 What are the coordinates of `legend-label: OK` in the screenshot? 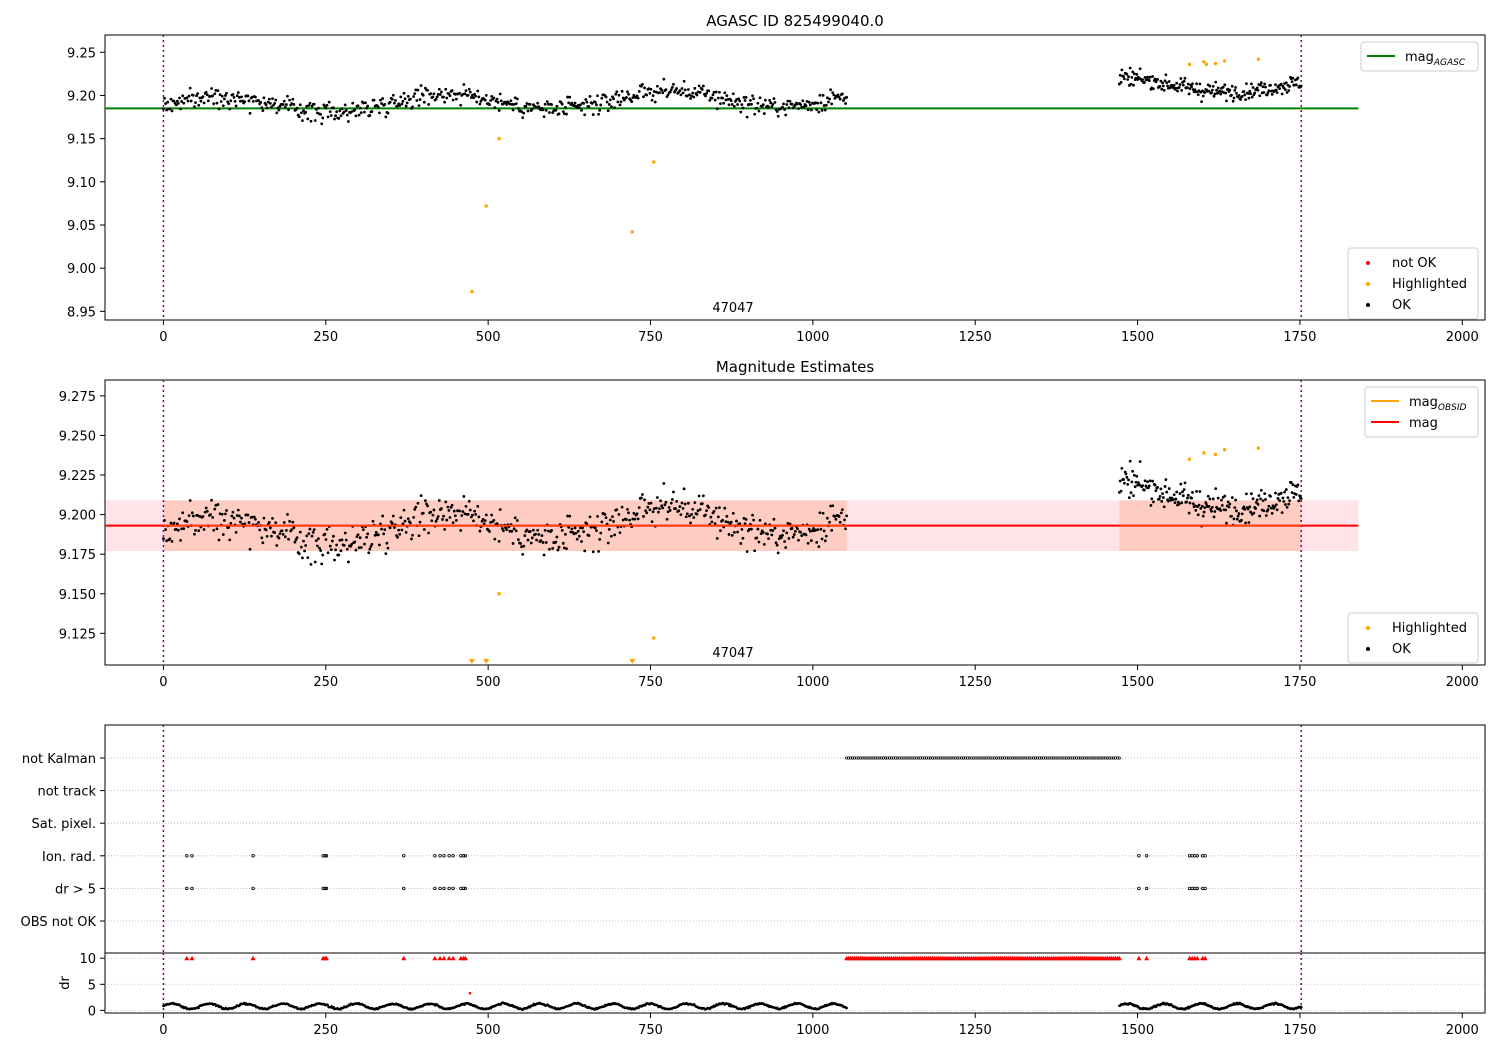 It's located at (1401, 305).